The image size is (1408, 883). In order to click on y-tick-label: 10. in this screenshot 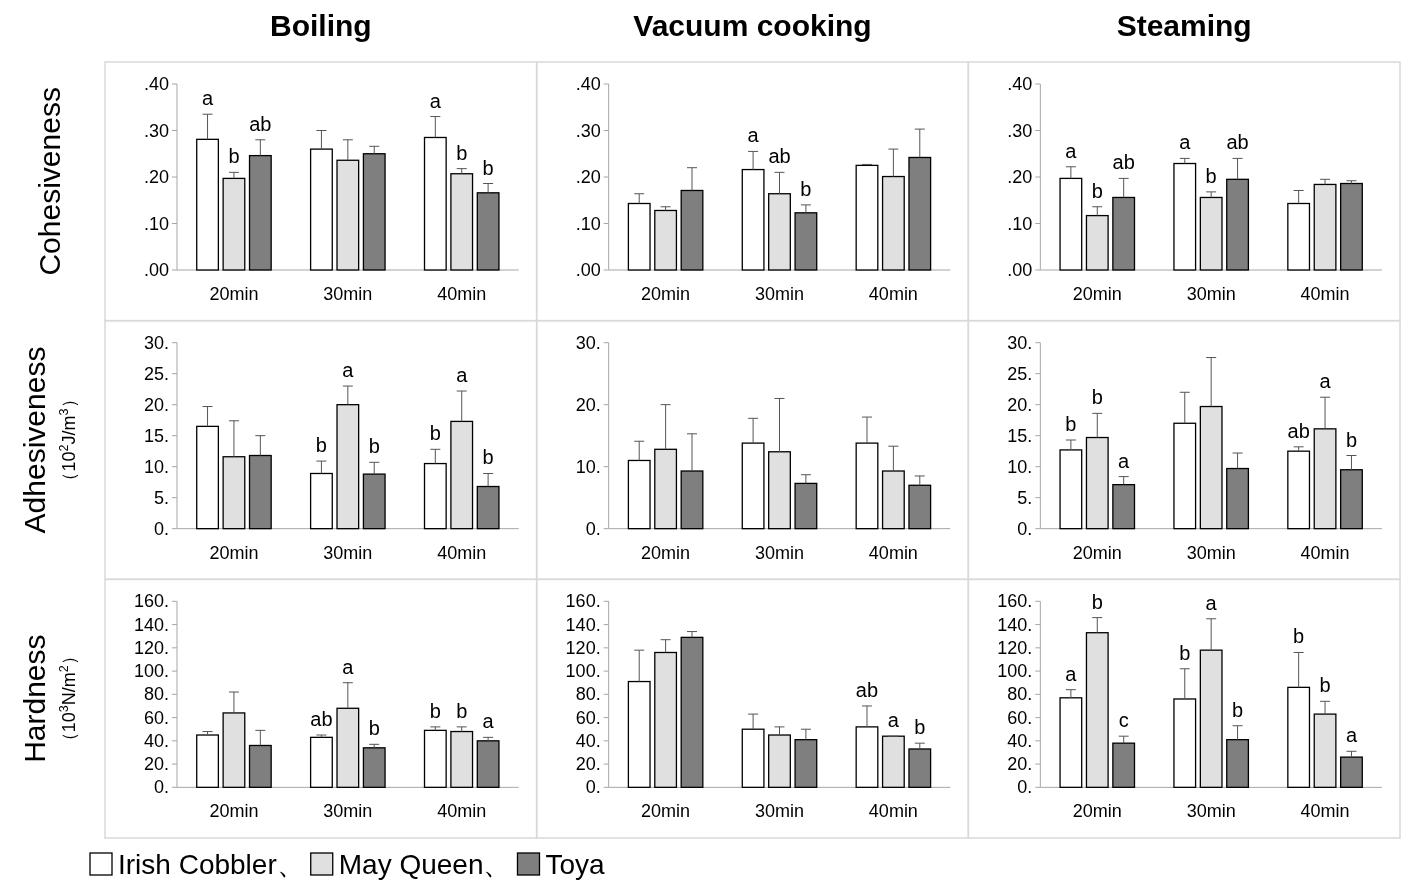, I will do `click(1020, 466)`.